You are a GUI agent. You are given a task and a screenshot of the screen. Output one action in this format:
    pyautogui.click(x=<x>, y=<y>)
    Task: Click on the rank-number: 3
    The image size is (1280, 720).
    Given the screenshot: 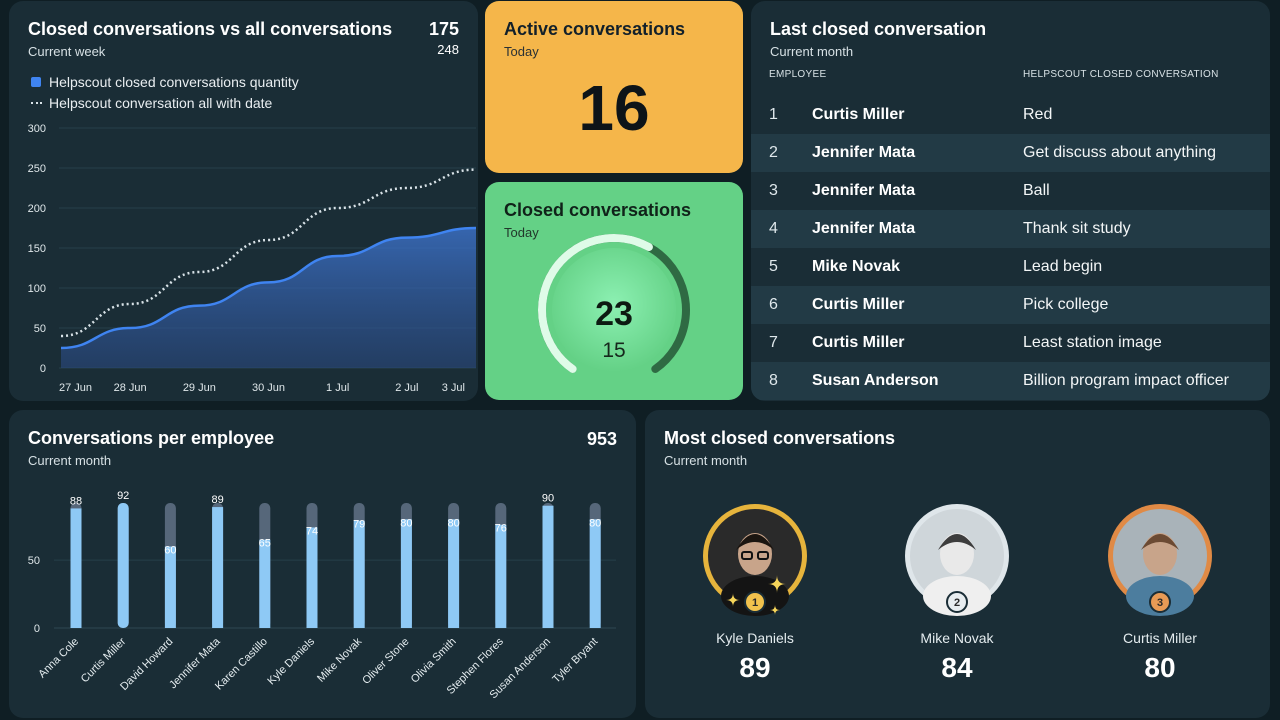 What is the action you would take?
    pyautogui.click(x=1160, y=603)
    